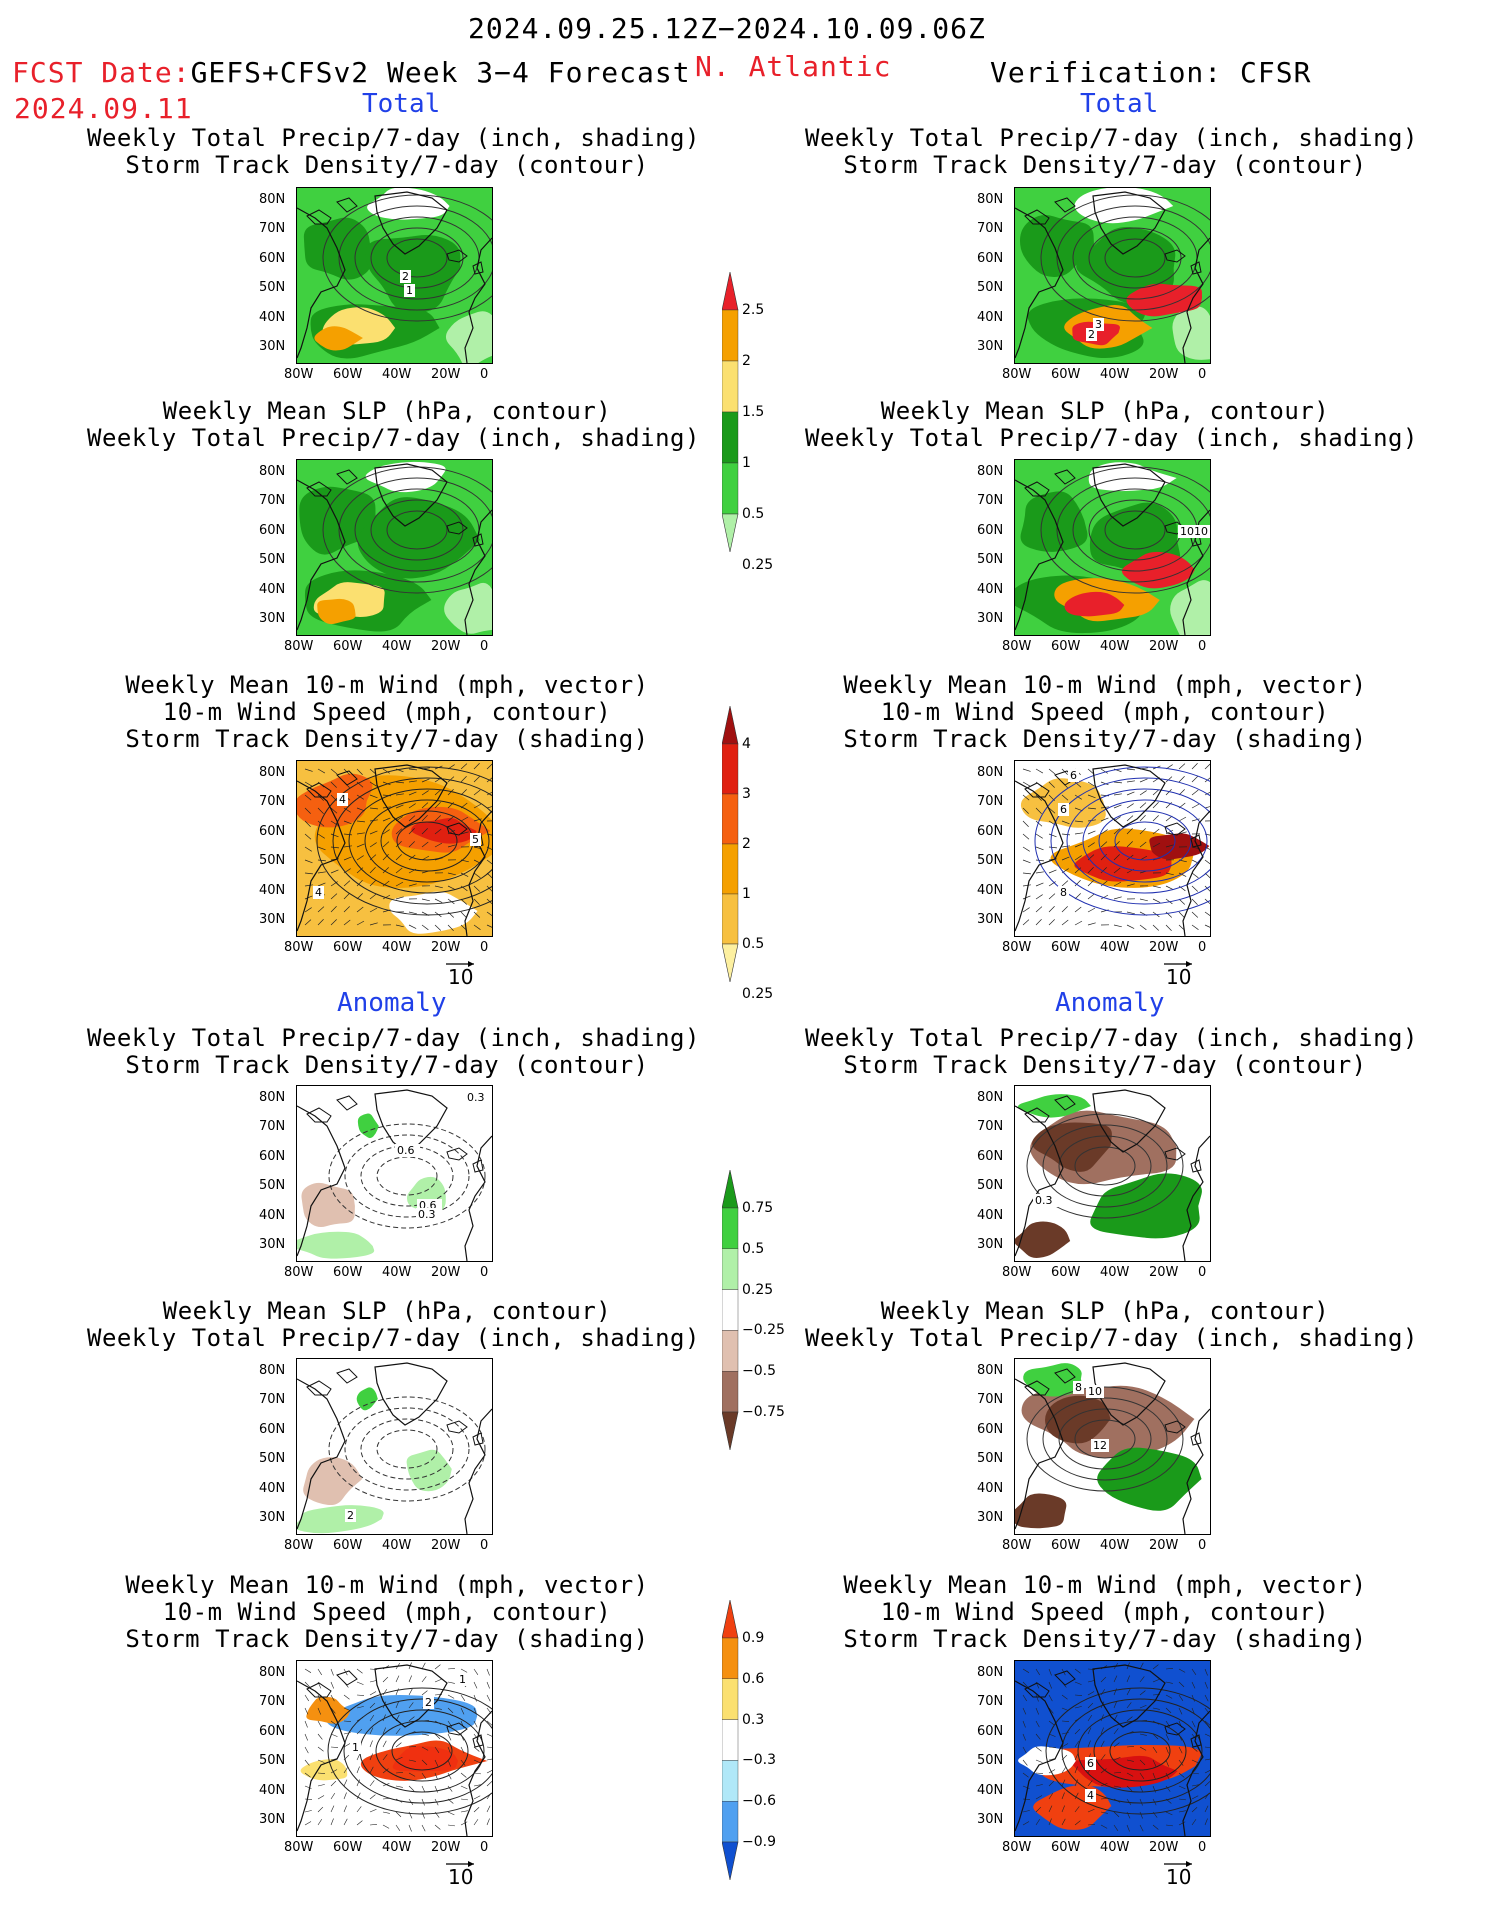  What do you see at coordinates (727, 28) in the screenshot?
I see `period-title: 2024.09.25.12Z−2024.10.09.06Z` at bounding box center [727, 28].